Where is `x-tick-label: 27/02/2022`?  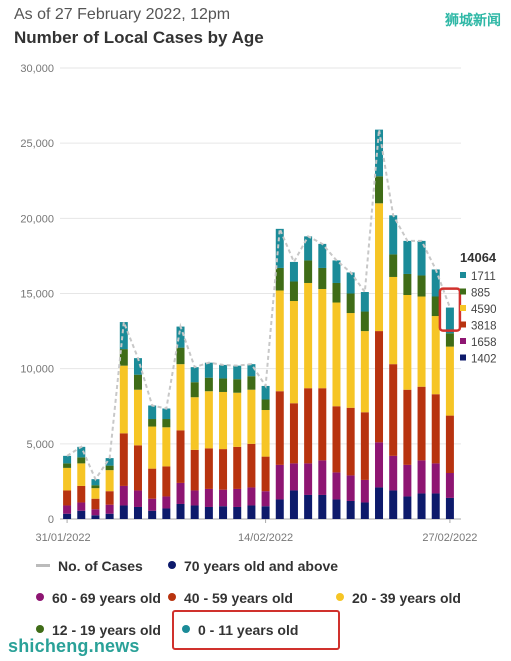 x-tick-label: 27/02/2022 is located at coordinates (449, 538).